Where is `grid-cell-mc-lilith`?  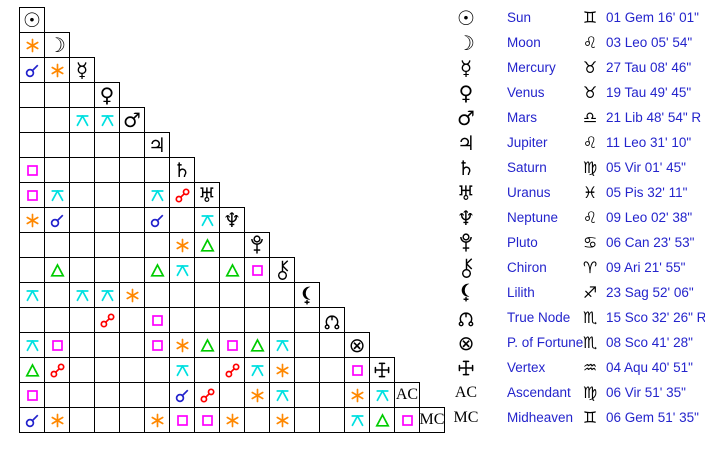
grid-cell-mc-lilith is located at coordinates (307, 420).